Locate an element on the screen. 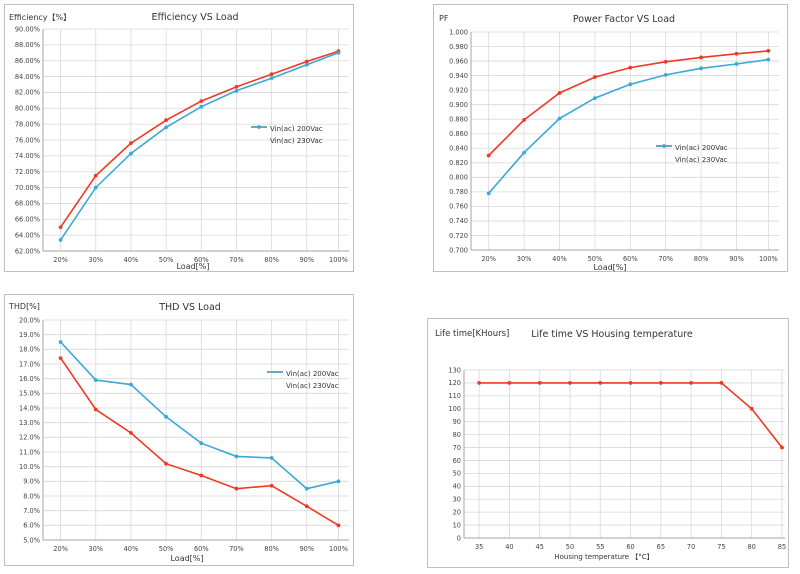 Image resolution: width=800 pixels, height=574 pixels. y-tick-label: 0.940 is located at coordinates (458, 76).